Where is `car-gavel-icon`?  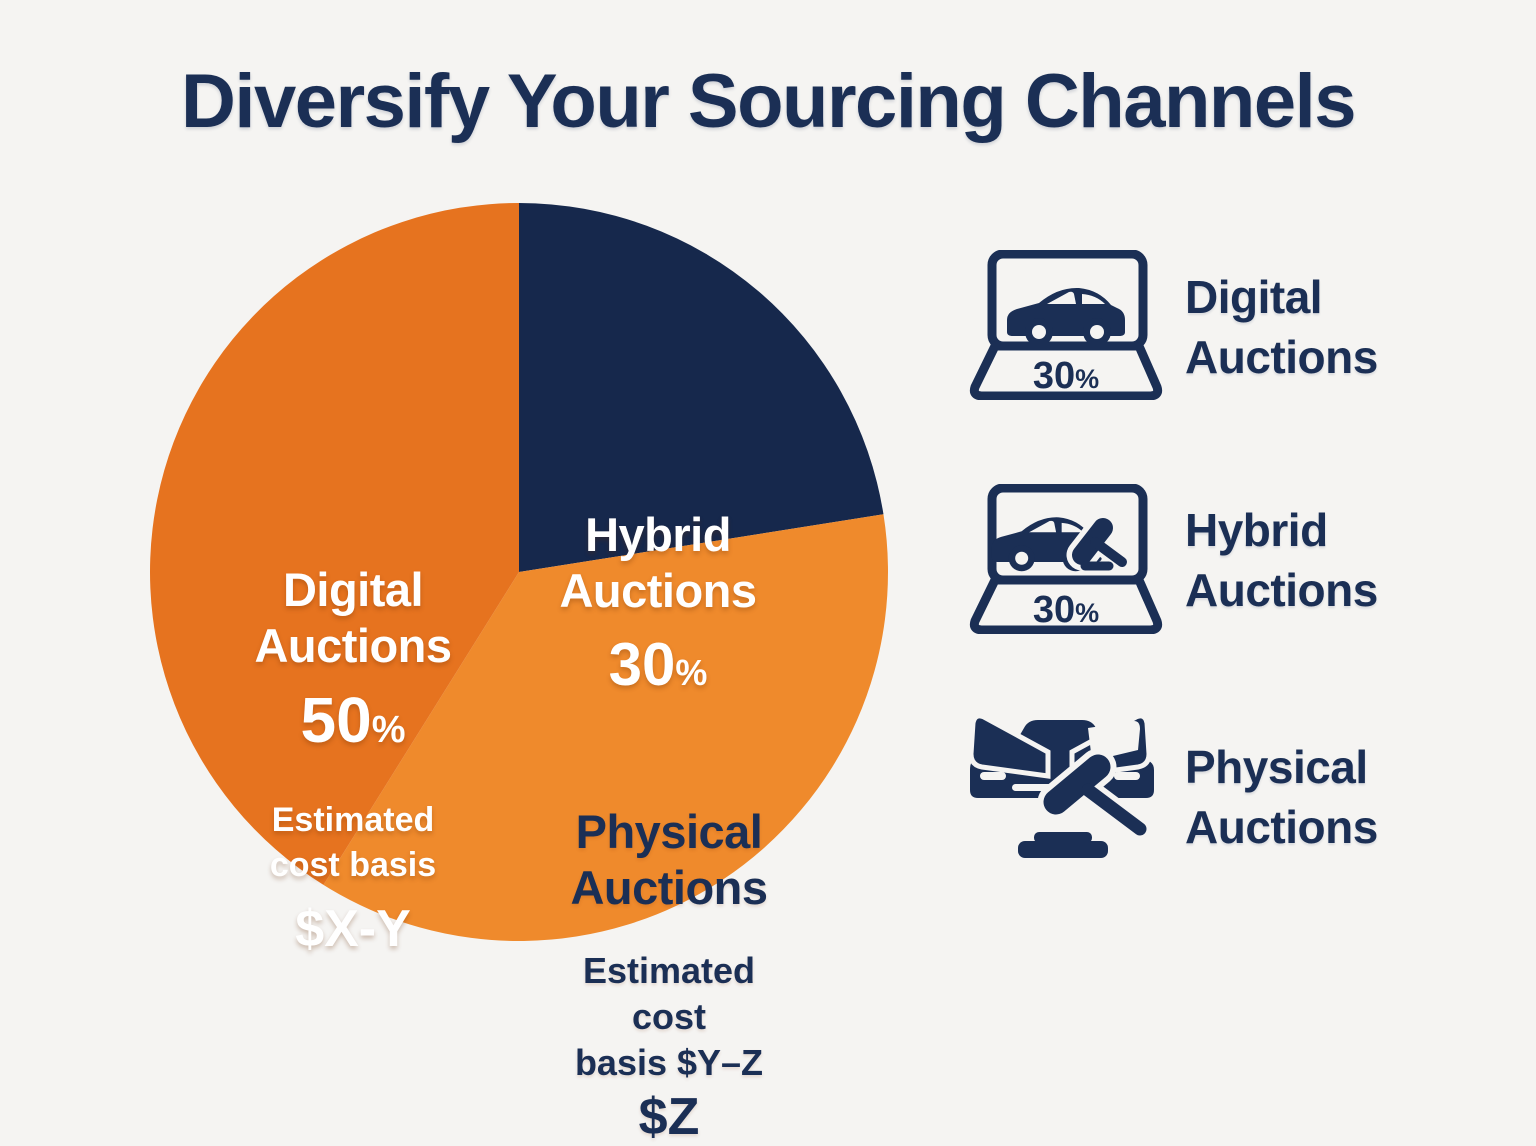
car-gavel-icon is located at coordinates (1061, 785).